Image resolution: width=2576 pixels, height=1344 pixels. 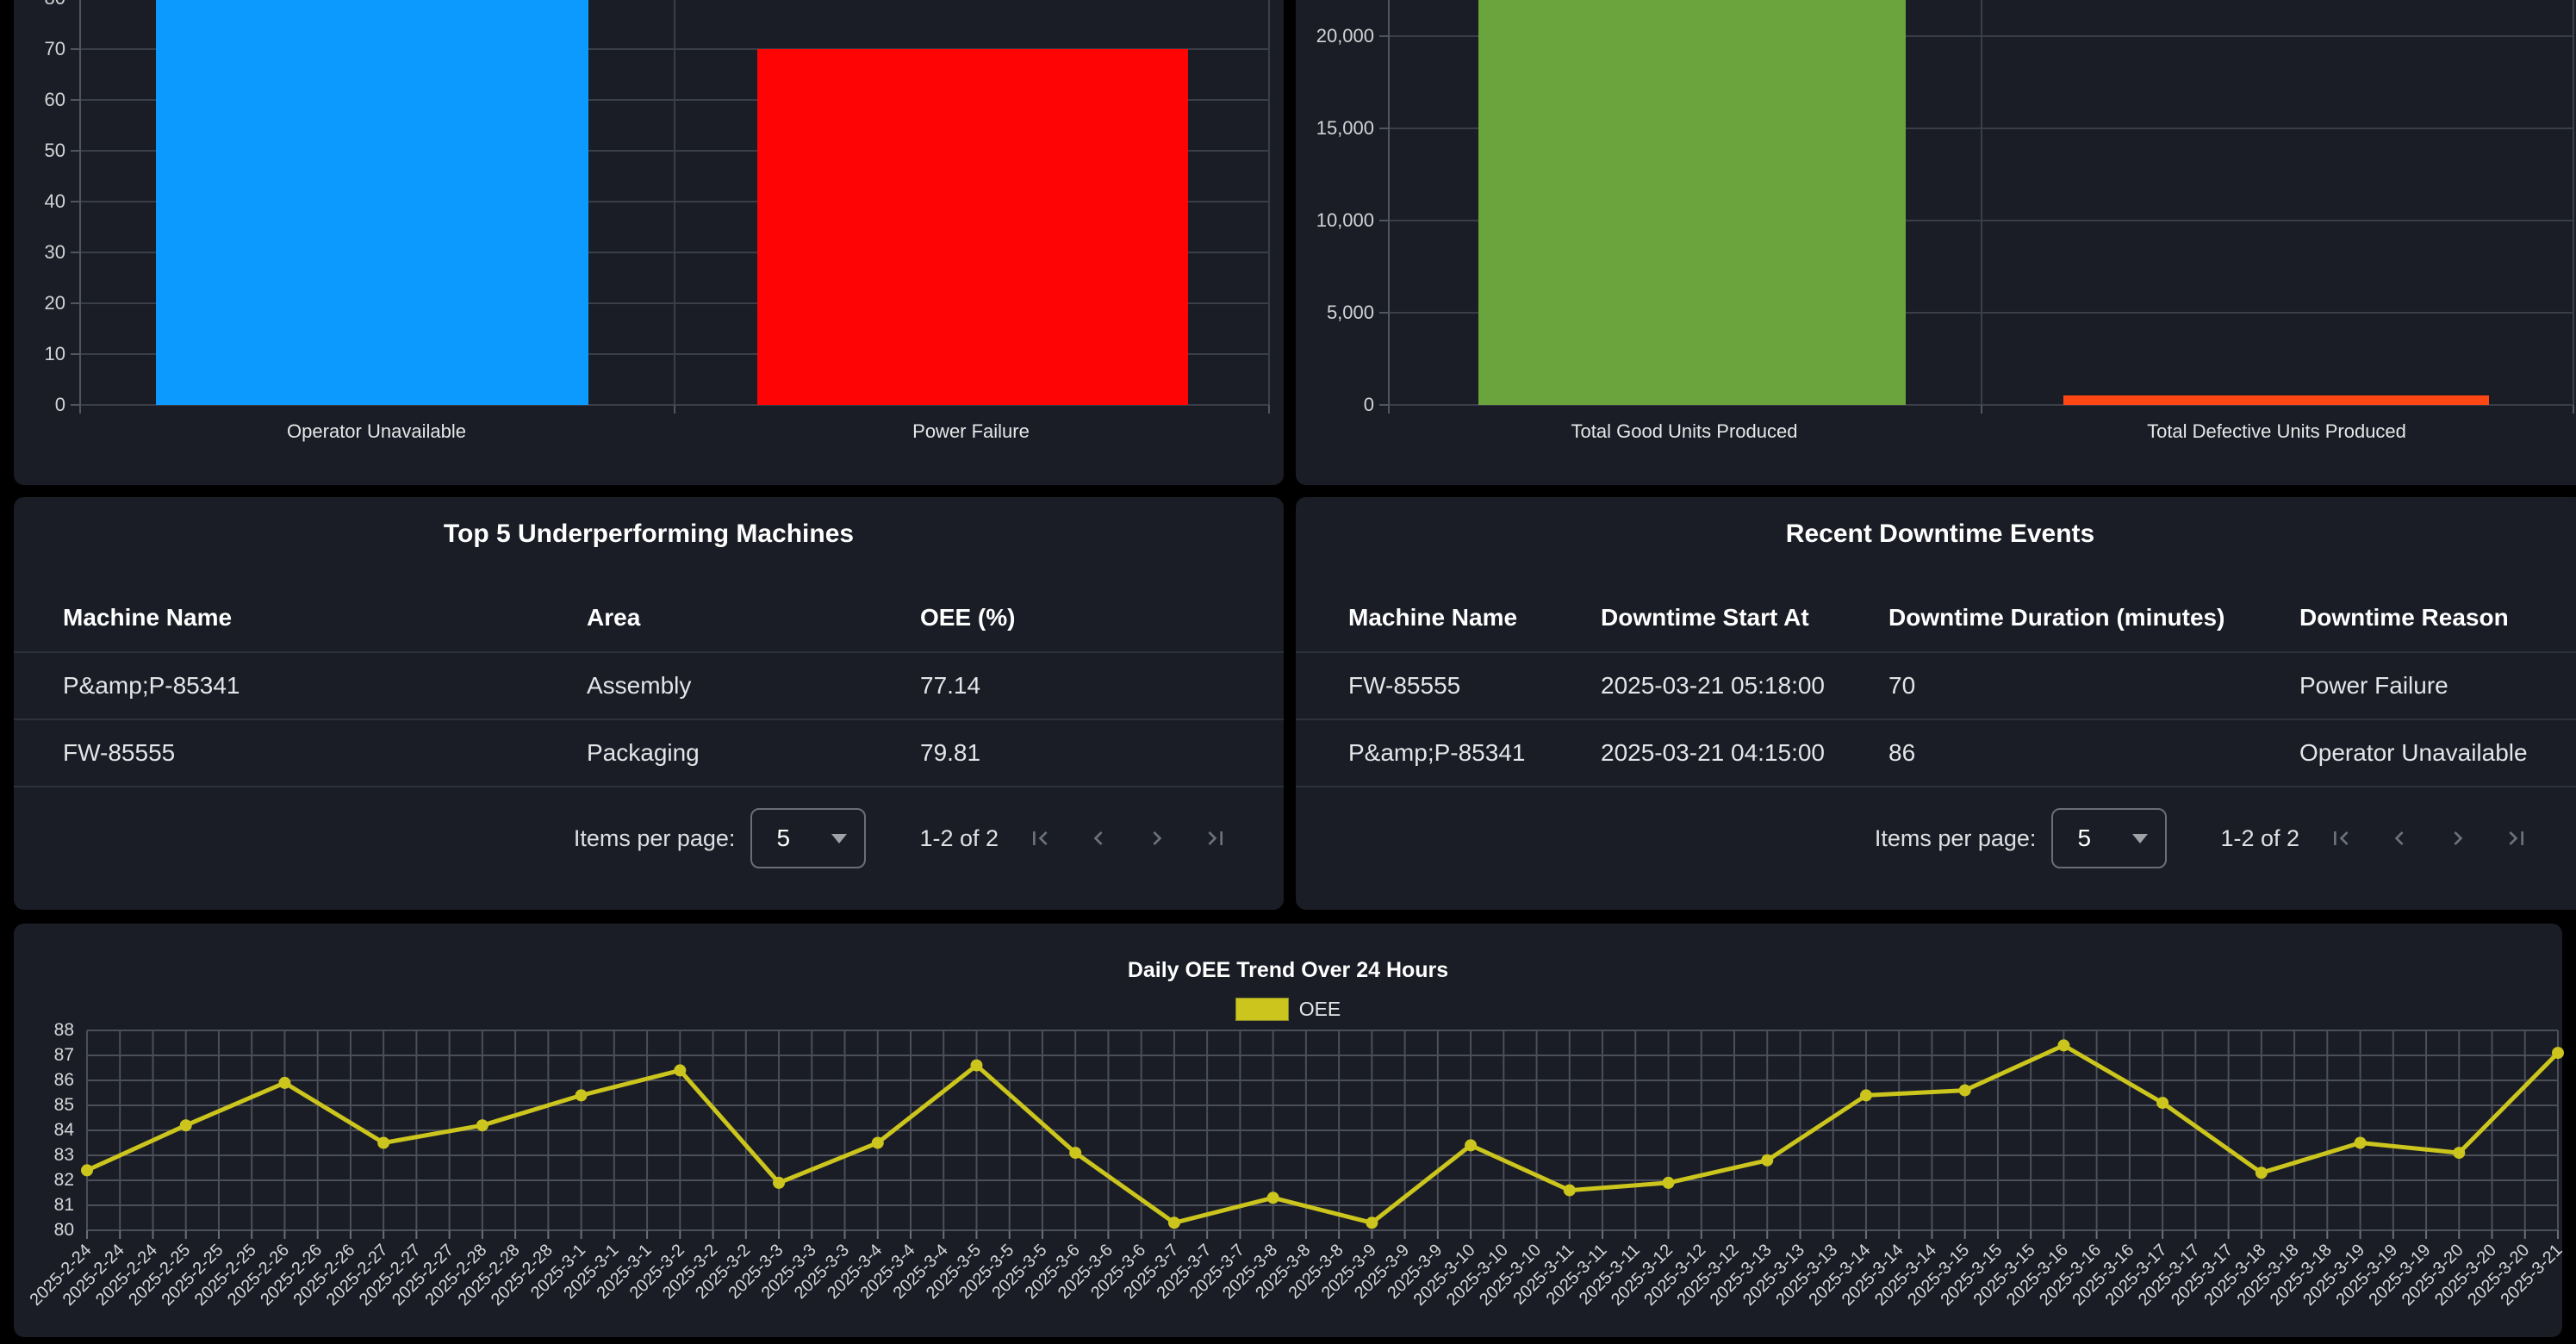 What do you see at coordinates (372, 203) in the screenshot?
I see `bar-operator-unavailable` at bounding box center [372, 203].